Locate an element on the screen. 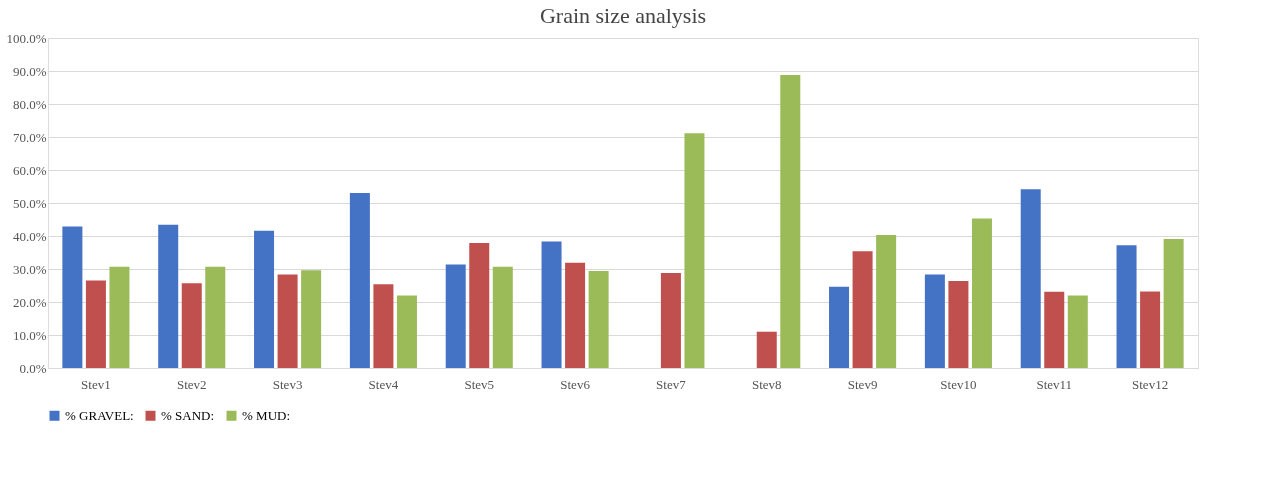 The width and height of the screenshot is (1281, 487). x-tick-label: Stev11 is located at coordinates (1054, 384).